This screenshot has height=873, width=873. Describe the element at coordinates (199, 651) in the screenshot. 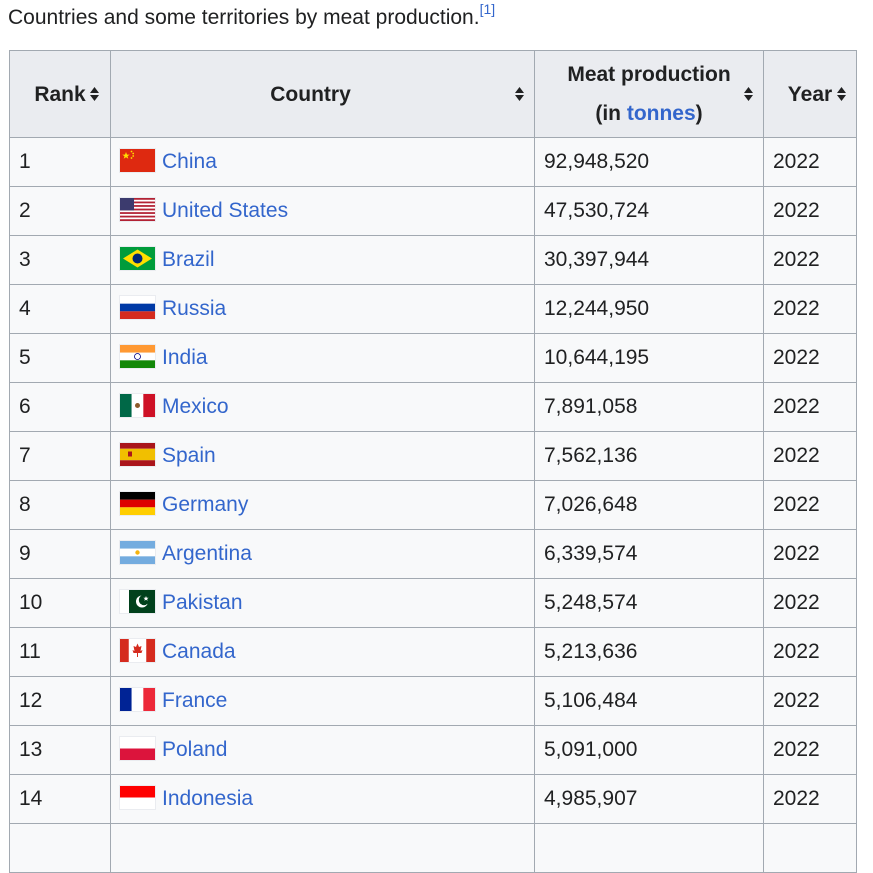

I see `country-link: Canada` at that location.